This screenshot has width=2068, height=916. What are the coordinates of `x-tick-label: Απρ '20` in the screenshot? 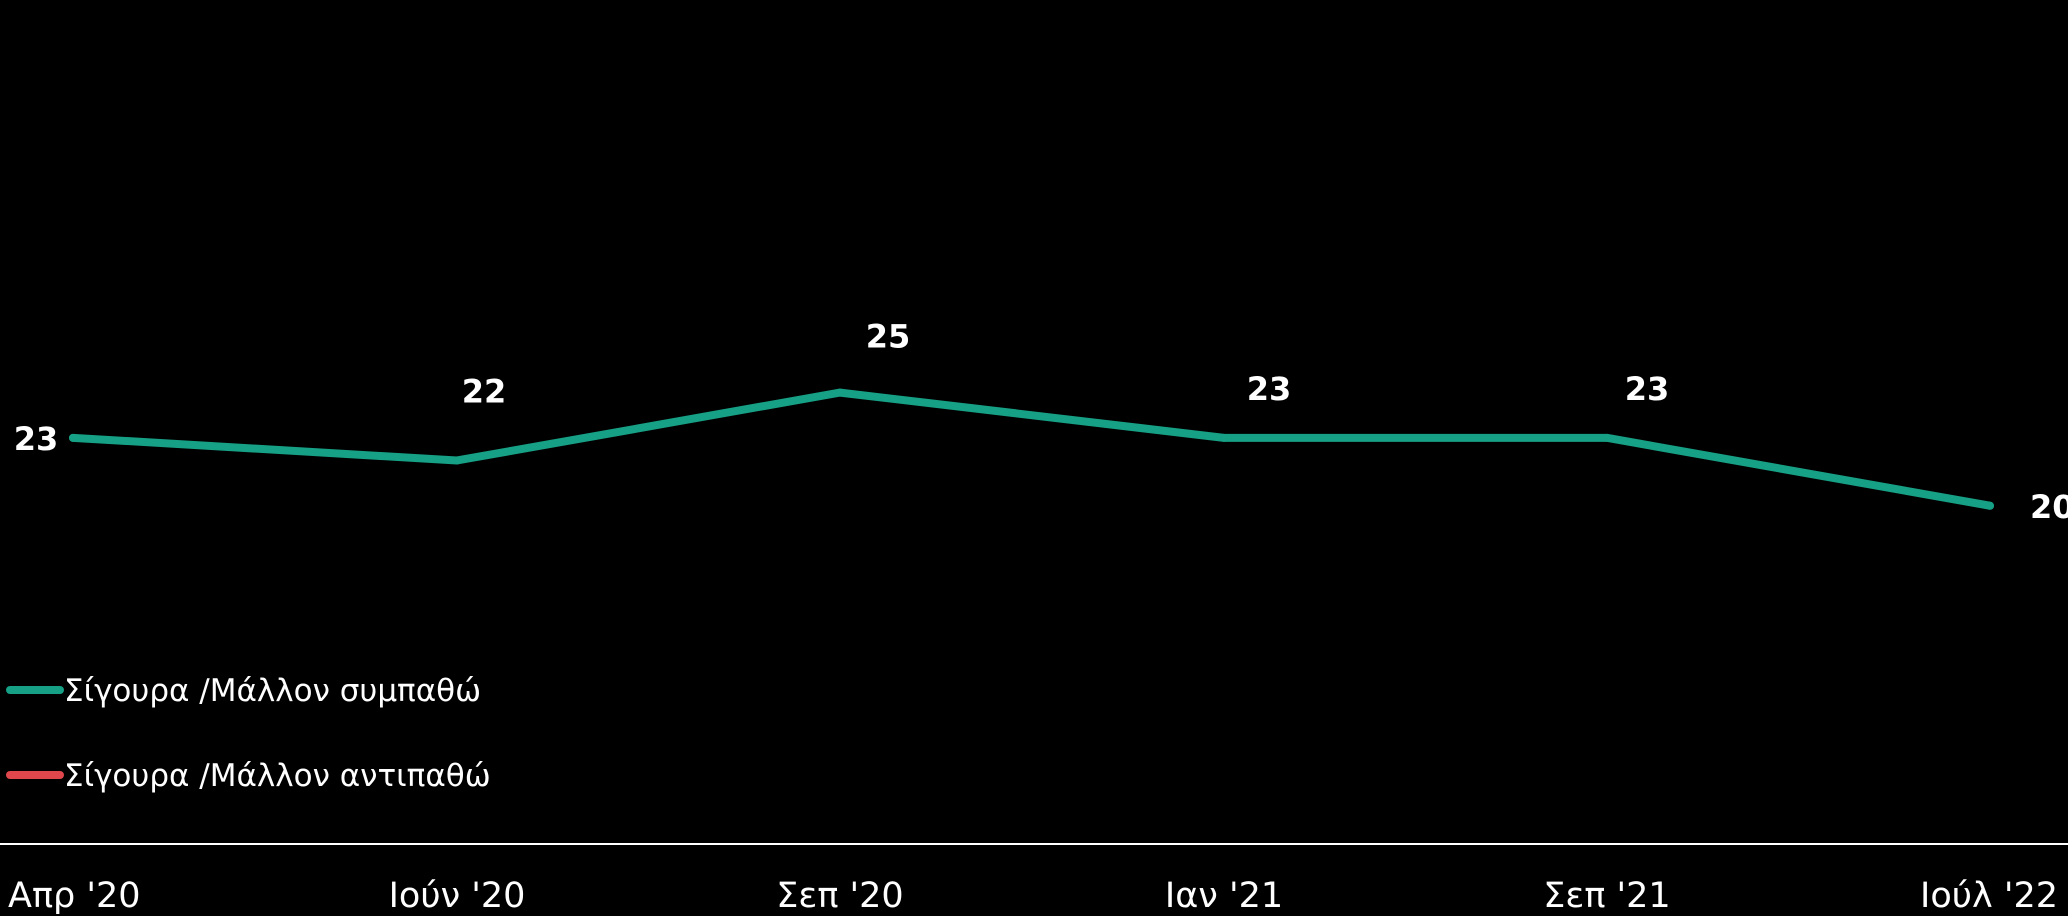 It's located at (74, 896).